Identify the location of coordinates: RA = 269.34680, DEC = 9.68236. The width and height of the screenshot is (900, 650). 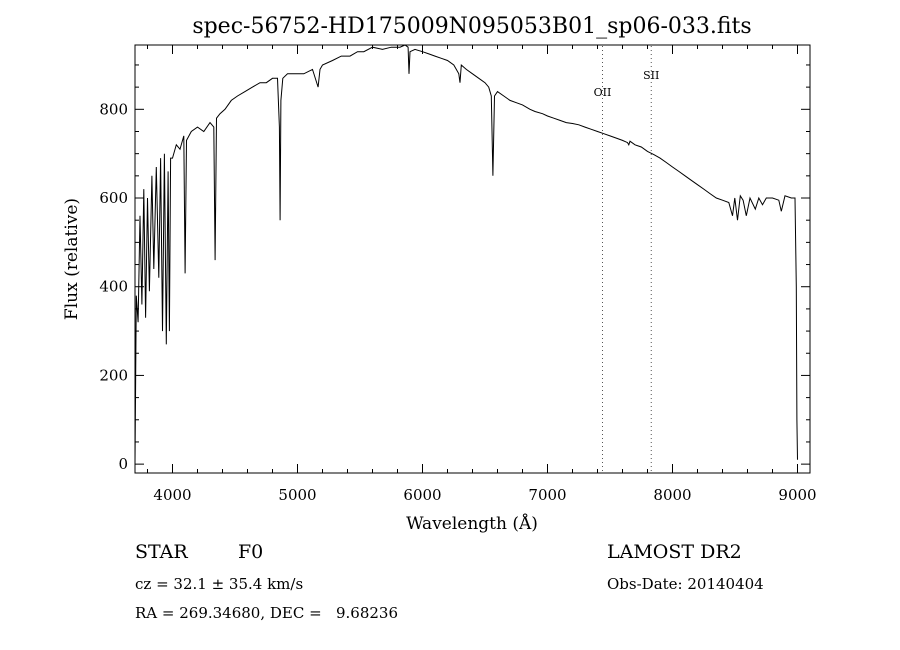
(267, 613).